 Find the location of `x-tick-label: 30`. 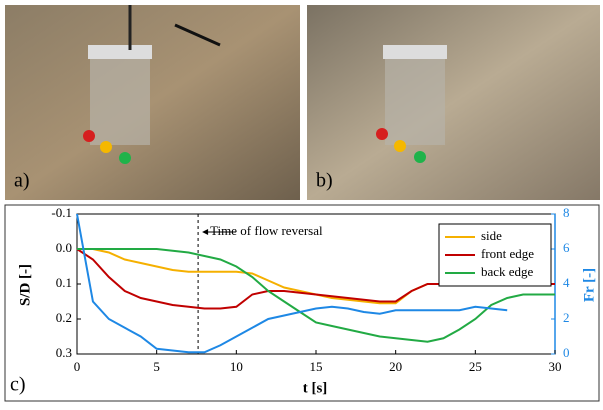

x-tick-label: 30 is located at coordinates (555, 366).